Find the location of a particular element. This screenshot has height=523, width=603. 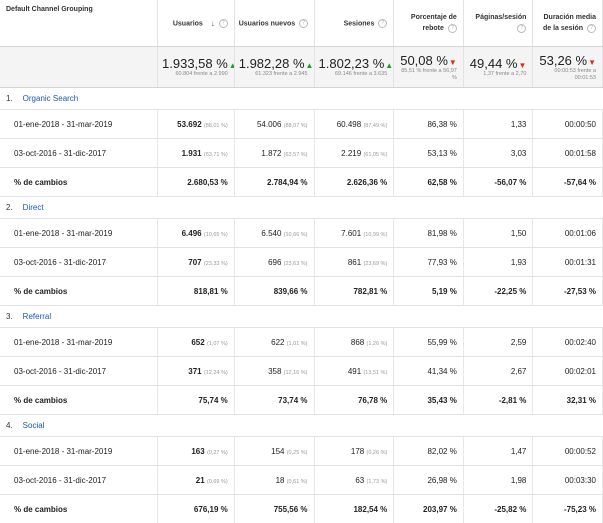

metric-cell: 21 (0,69 %) is located at coordinates (196, 480).